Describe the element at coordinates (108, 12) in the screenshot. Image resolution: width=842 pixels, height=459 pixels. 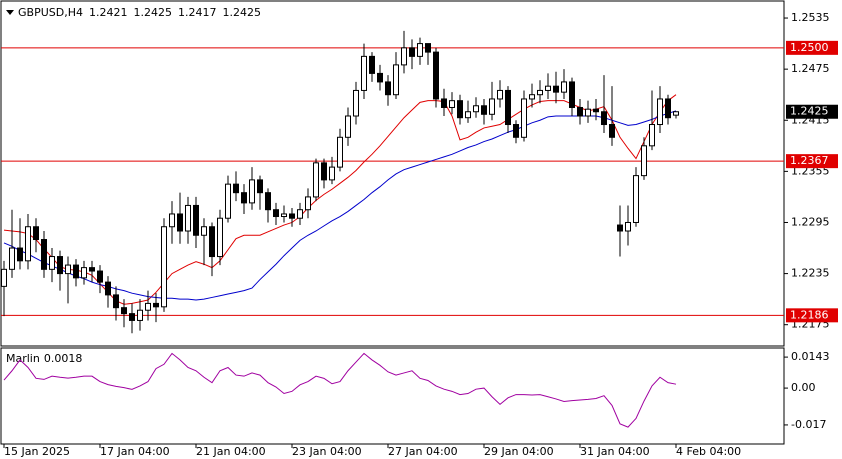
I see `ohlc-value: 1.2421` at that location.